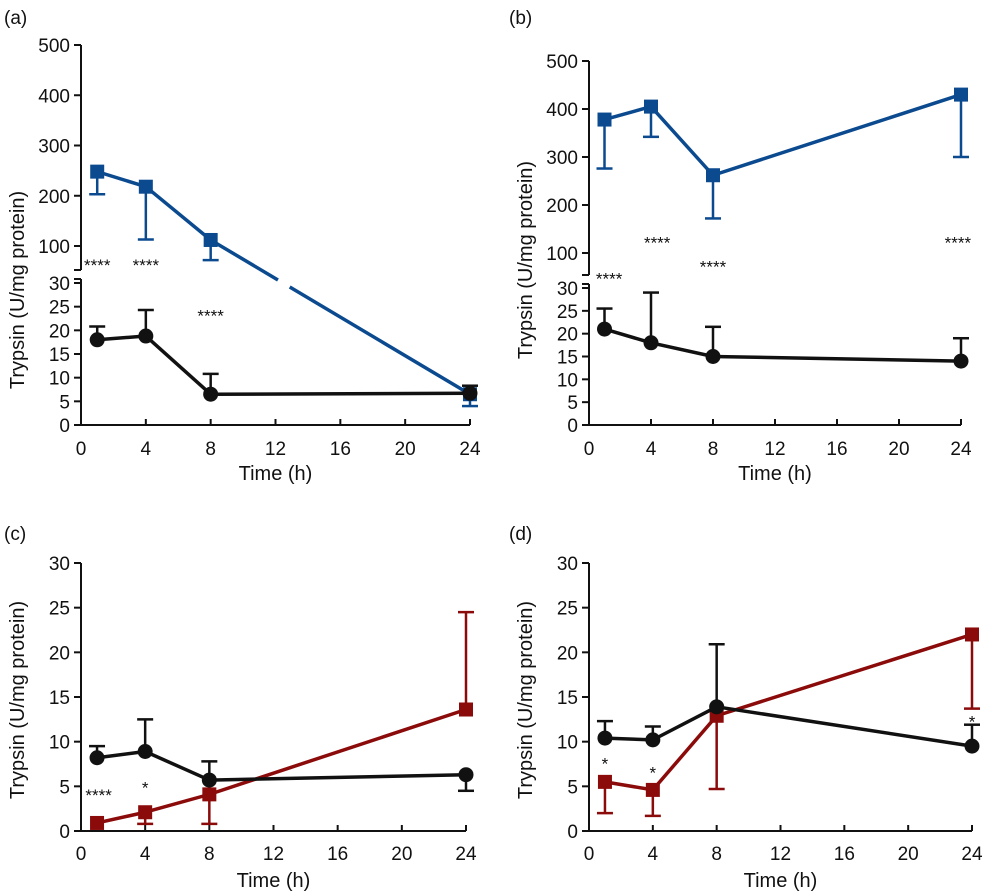 The height and width of the screenshot is (893, 984). Describe the element at coordinates (54, 147) in the screenshot. I see `y-tick-label: 300` at that location.